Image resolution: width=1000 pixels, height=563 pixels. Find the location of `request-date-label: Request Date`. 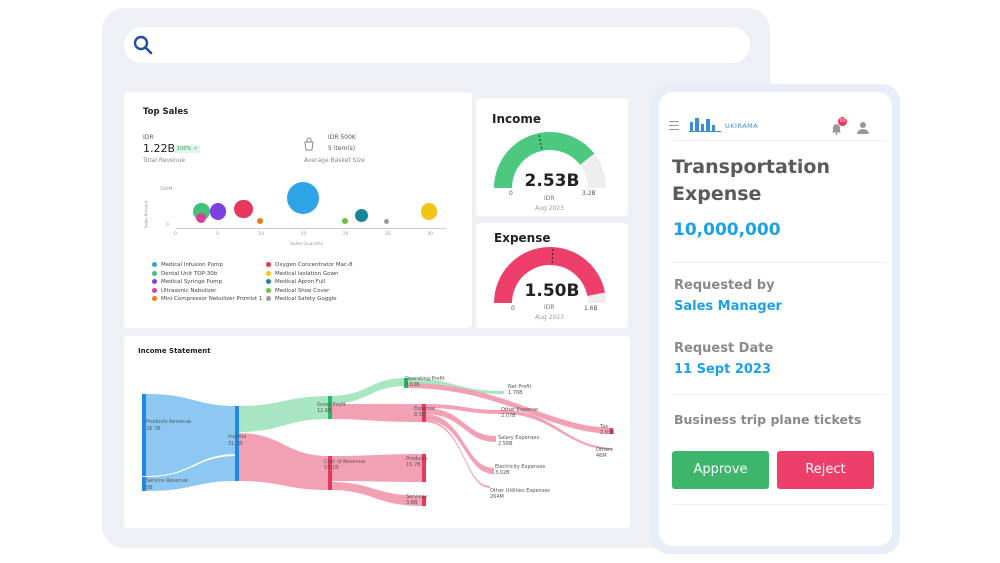

request-date-label: Request Date is located at coordinates (724, 348).